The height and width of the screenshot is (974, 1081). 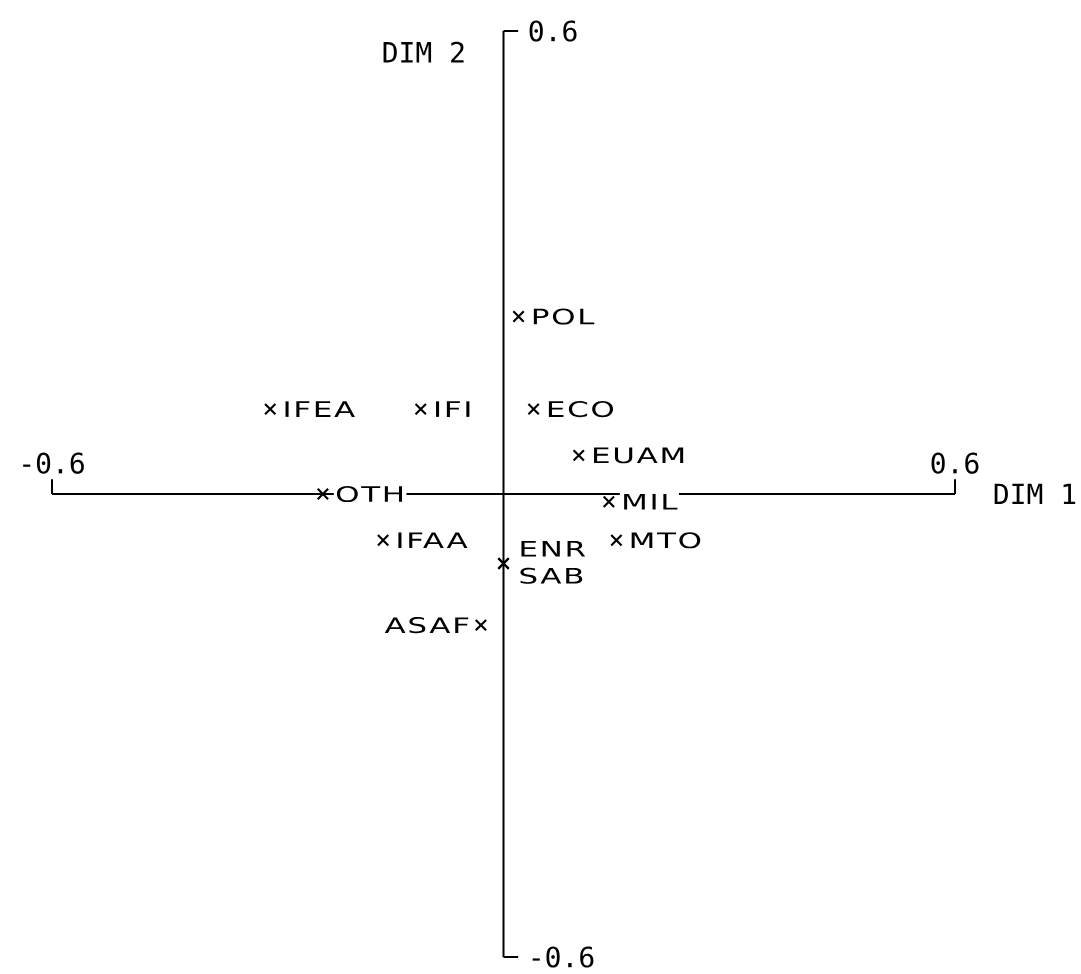 What do you see at coordinates (320, 409) in the screenshot?
I see `annotation: IFEA` at bounding box center [320, 409].